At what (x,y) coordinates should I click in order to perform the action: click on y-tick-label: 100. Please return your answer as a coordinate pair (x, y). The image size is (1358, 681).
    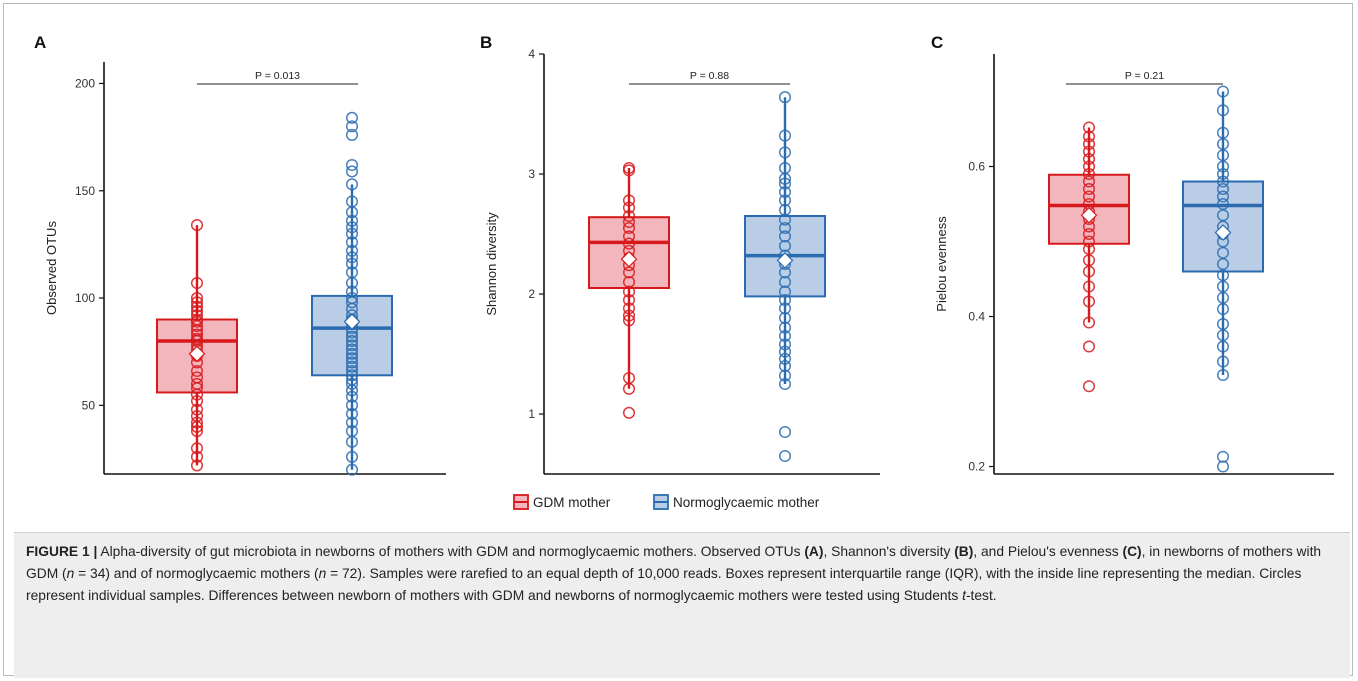
    Looking at the image, I should click on (85, 298).